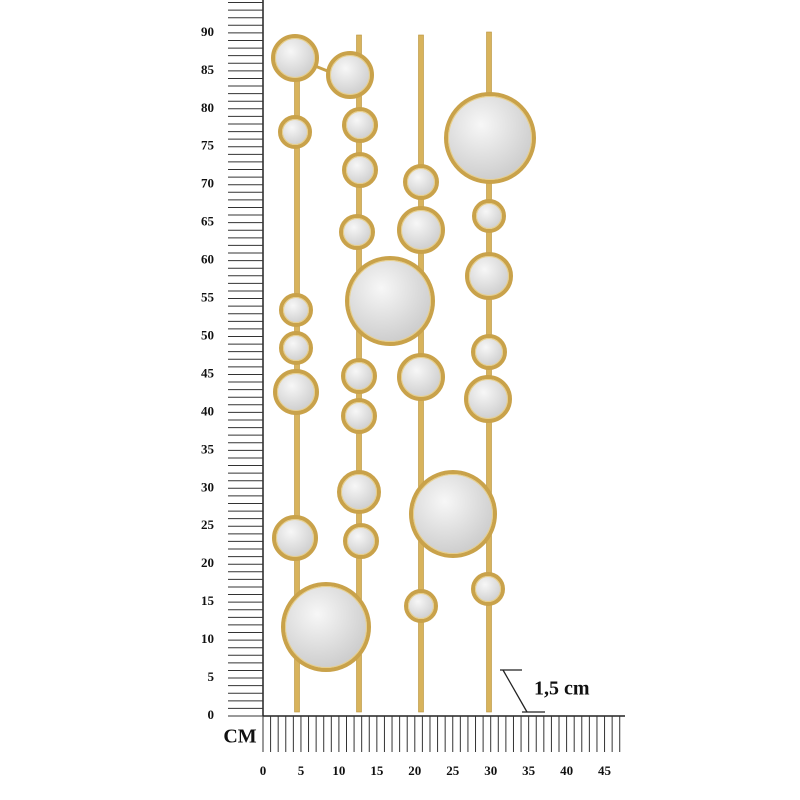 The image size is (800, 800). I want to click on vertical-tick-label: 55, so click(208, 297).